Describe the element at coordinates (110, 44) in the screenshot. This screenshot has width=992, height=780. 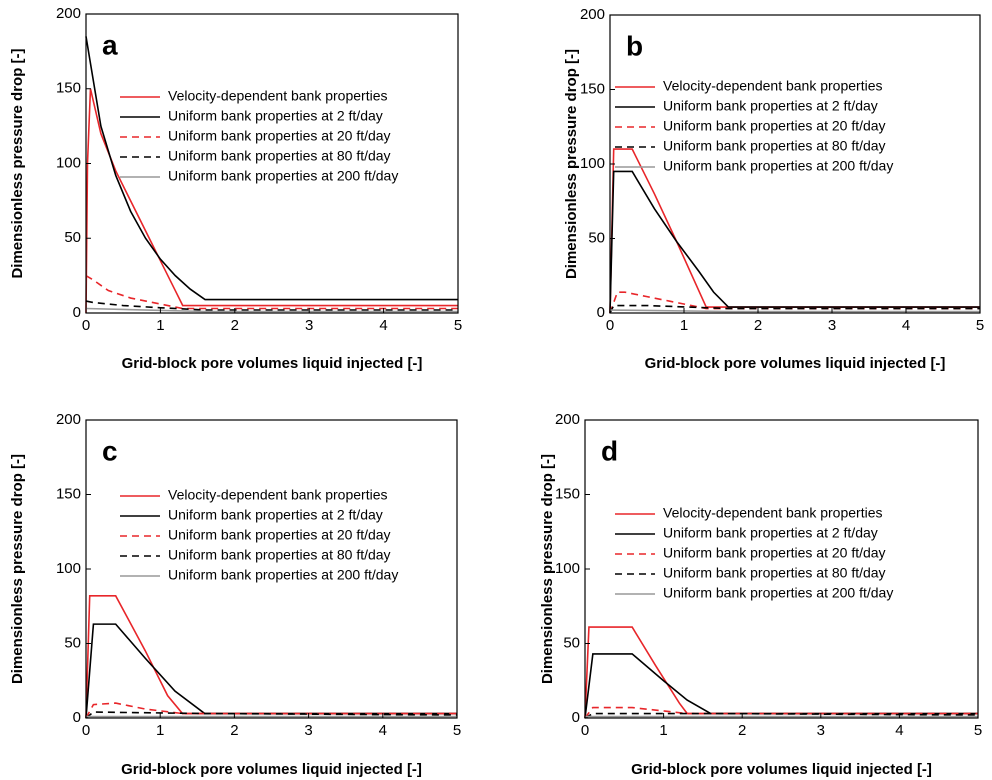
I see `panel-letter: a` at that location.